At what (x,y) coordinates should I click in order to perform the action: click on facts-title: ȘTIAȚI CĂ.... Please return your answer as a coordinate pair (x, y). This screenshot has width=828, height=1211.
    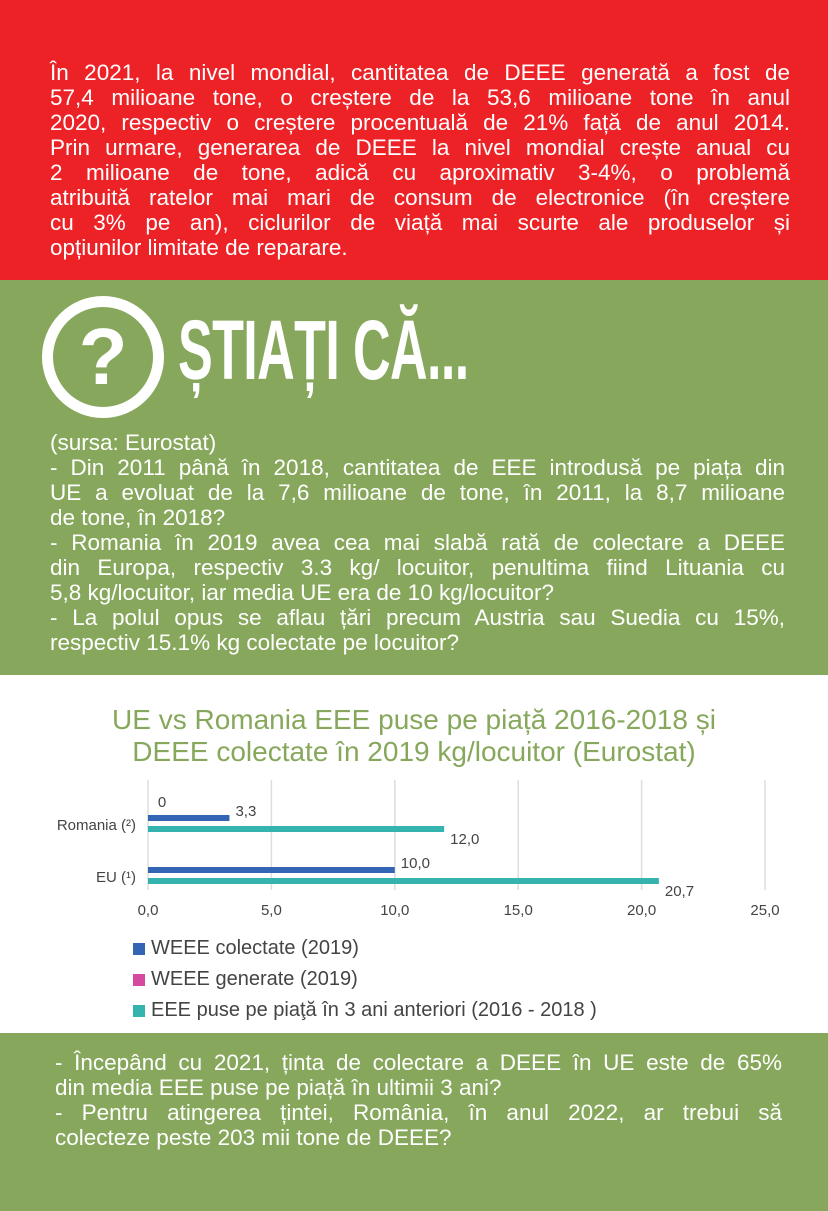
    Looking at the image, I should click on (323, 350).